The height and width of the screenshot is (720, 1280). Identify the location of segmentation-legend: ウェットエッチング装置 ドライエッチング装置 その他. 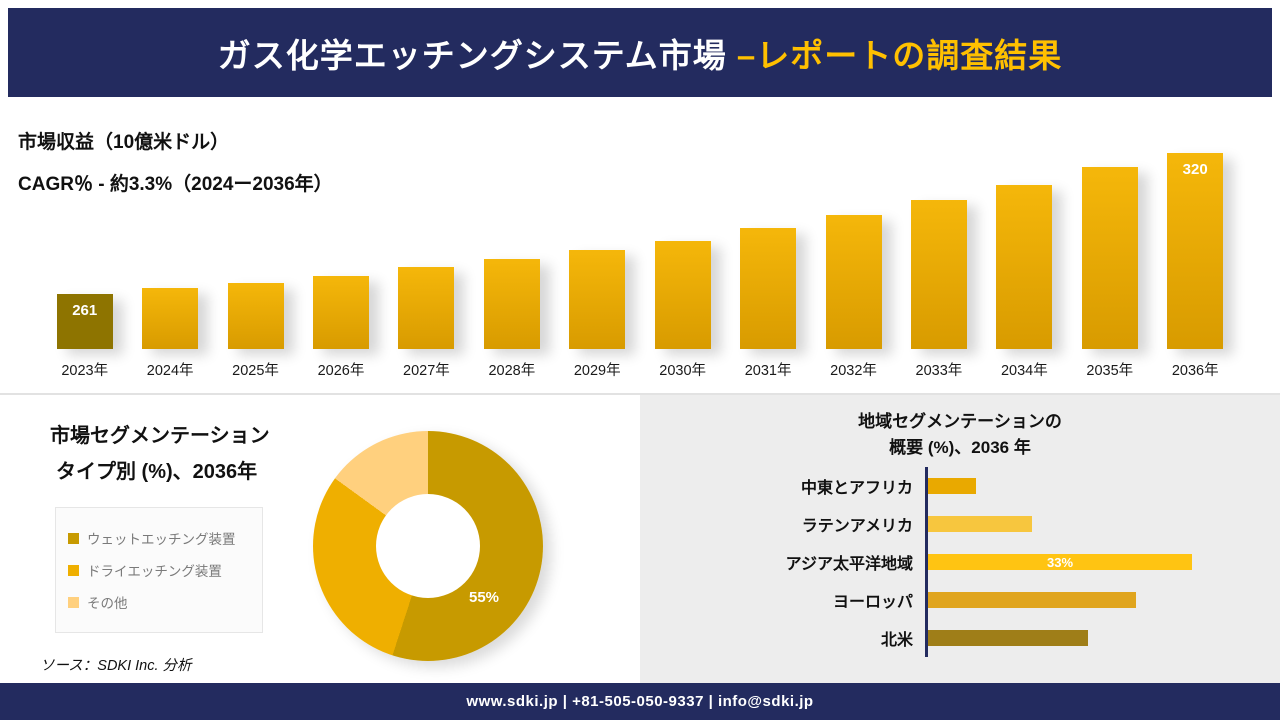
(159, 570).